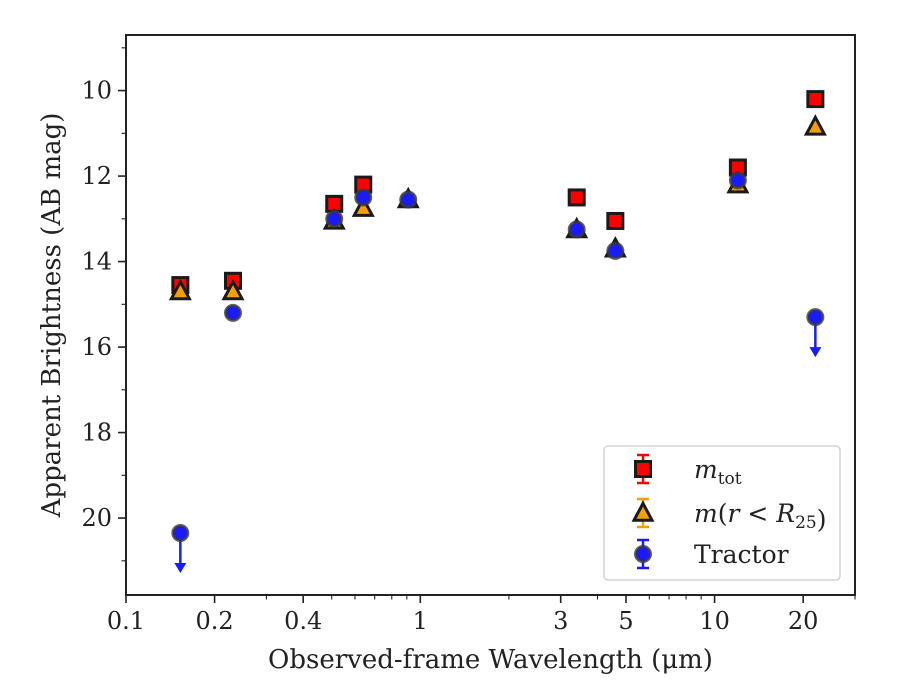  Describe the element at coordinates (96, 176) in the screenshot. I see `y-tick-label: 12` at that location.